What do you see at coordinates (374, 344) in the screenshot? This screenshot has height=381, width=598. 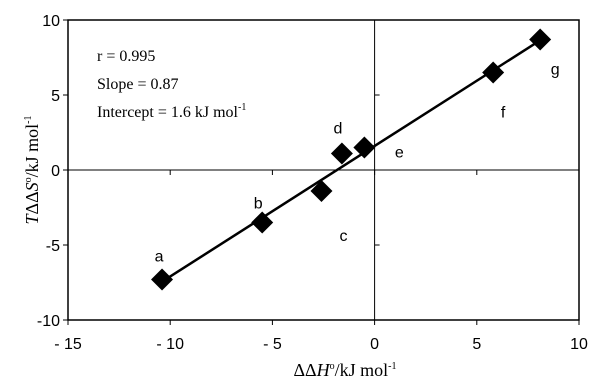 I see `x-tick-label: 0` at bounding box center [374, 344].